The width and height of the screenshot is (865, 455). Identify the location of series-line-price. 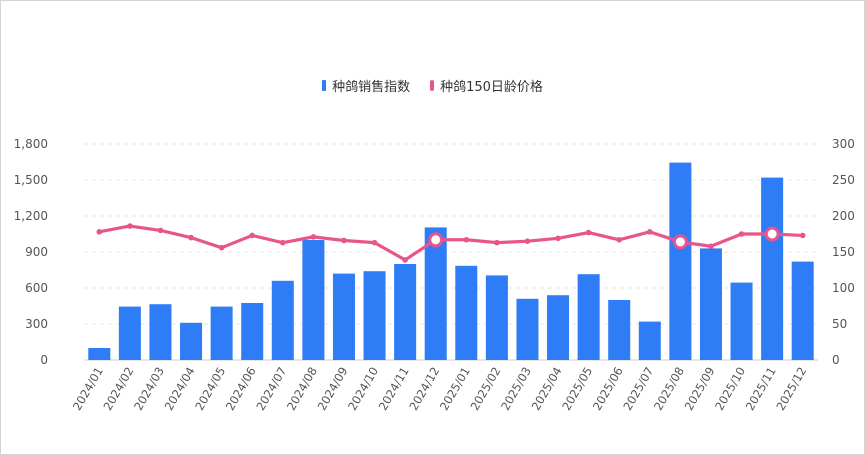
(451, 243).